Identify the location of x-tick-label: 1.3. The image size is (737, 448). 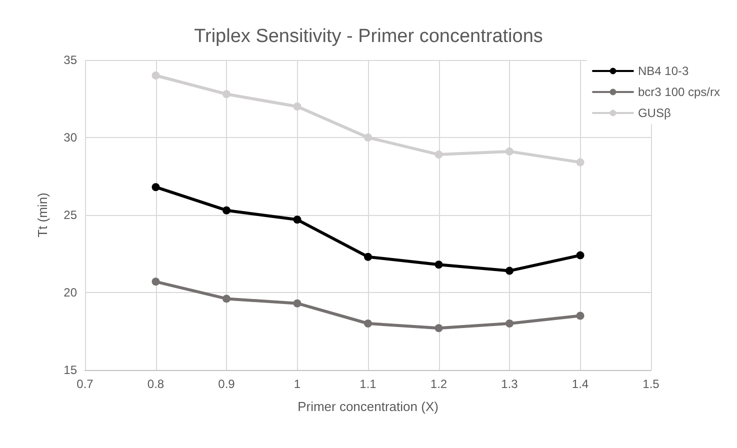
(509, 384).